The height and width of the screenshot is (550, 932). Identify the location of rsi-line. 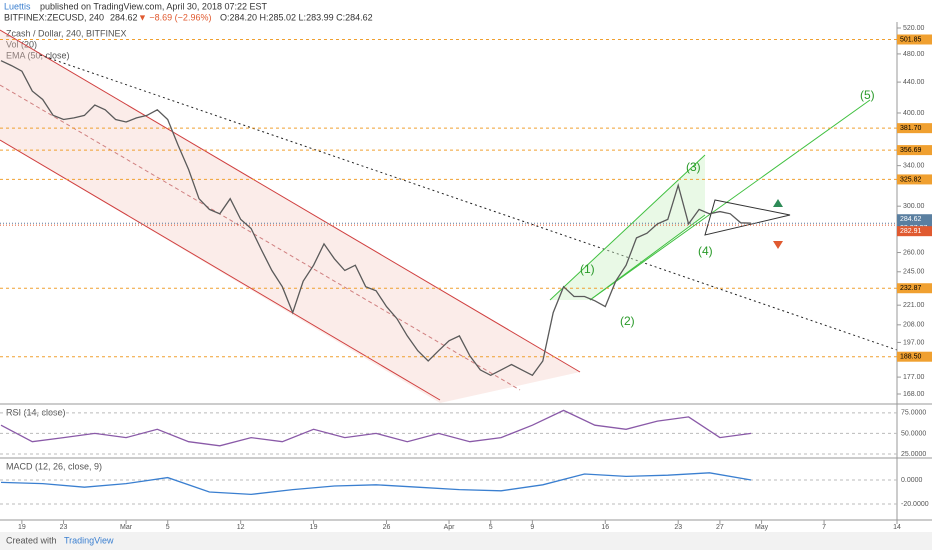
(376, 428).